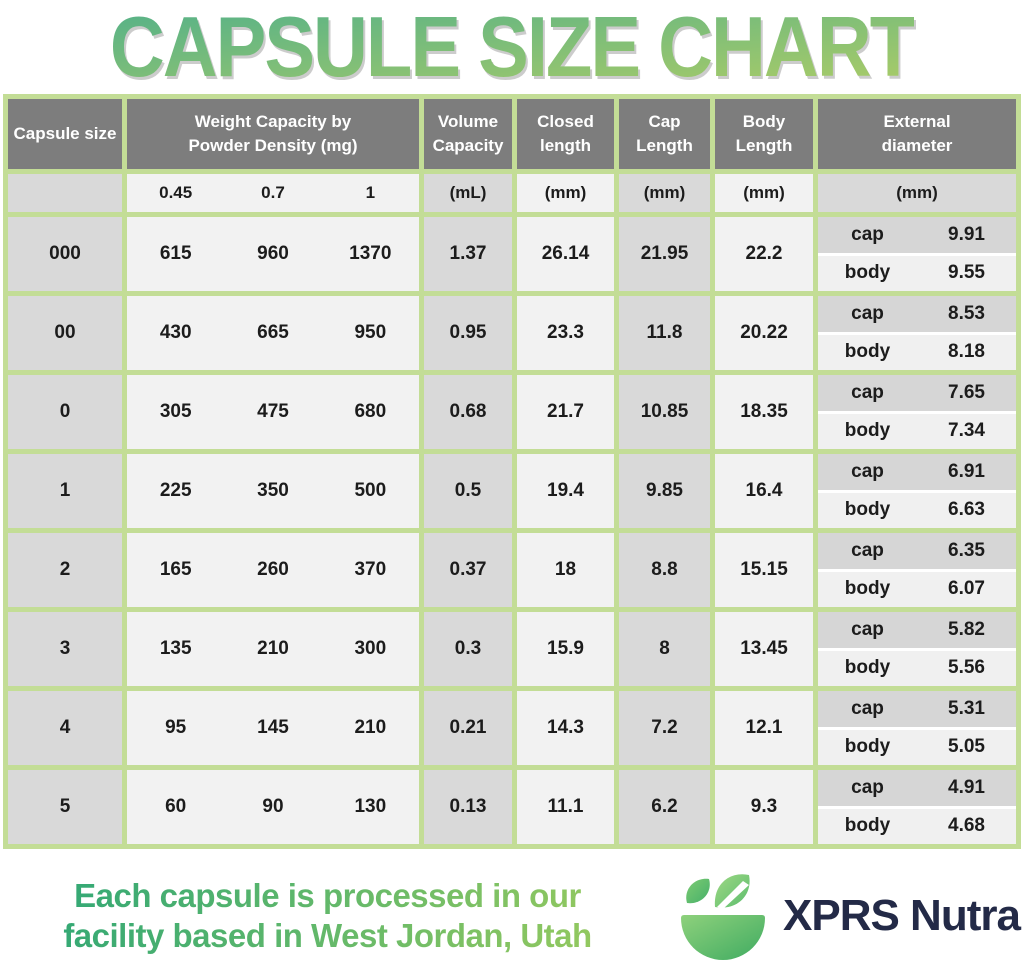  Describe the element at coordinates (966, 392) in the screenshot. I see `ext-cap-value: 7.65` at that location.